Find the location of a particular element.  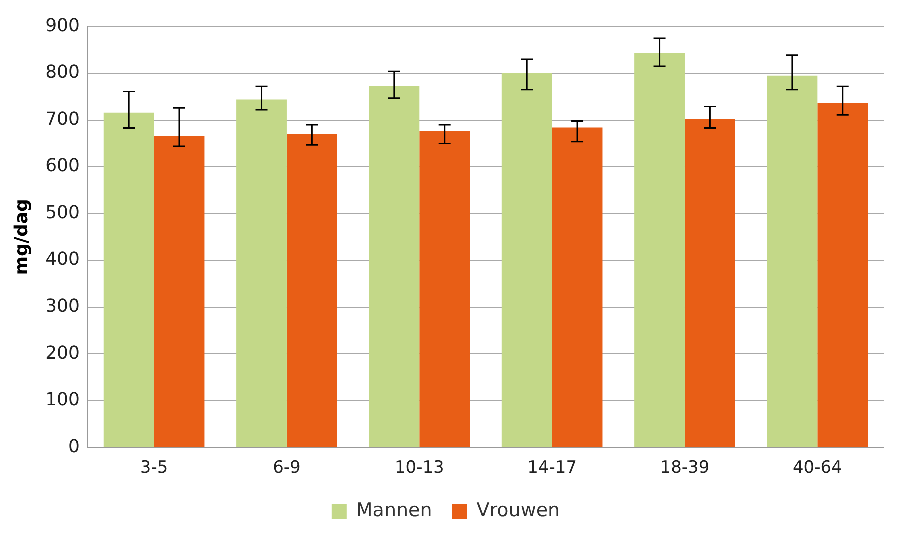

legend-label: Mannen is located at coordinates (394, 510).